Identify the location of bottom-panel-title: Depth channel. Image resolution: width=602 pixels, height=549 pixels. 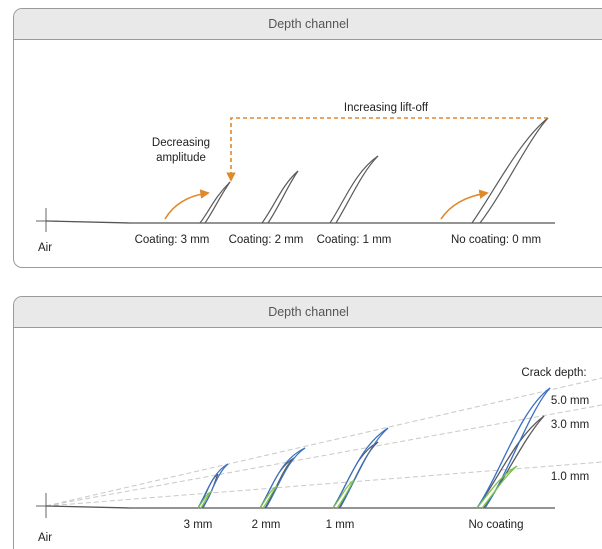
(308, 312).